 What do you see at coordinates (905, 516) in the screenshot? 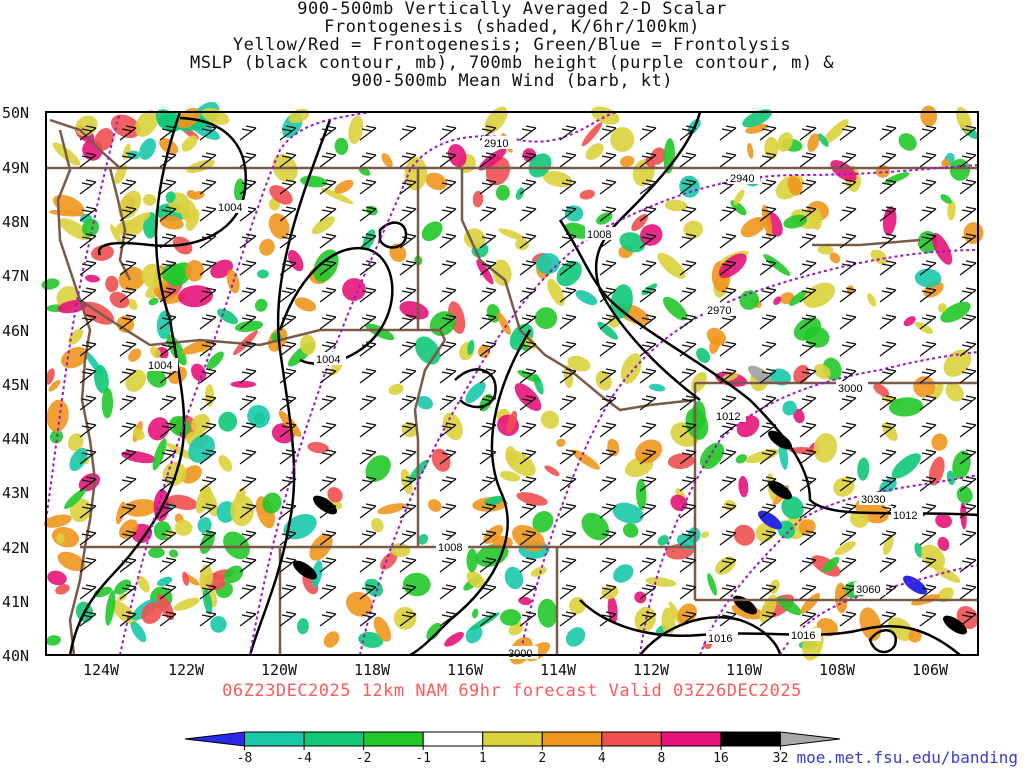
I see `mslp-label: 1012` at bounding box center [905, 516].